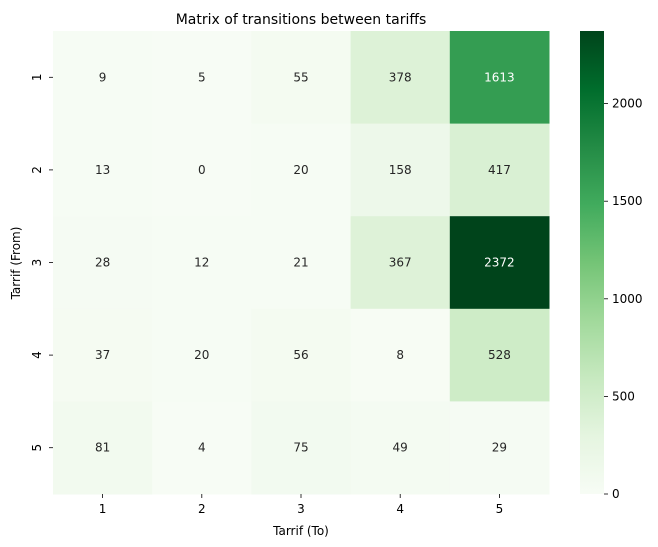  I want to click on cell-value-label: 21, so click(300, 263).